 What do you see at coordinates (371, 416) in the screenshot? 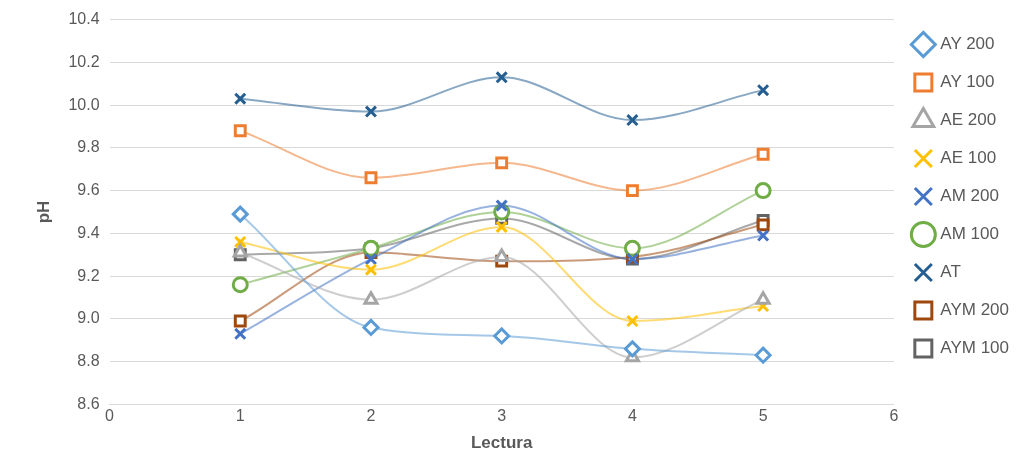
I see `x-tick-label: 2` at bounding box center [371, 416].